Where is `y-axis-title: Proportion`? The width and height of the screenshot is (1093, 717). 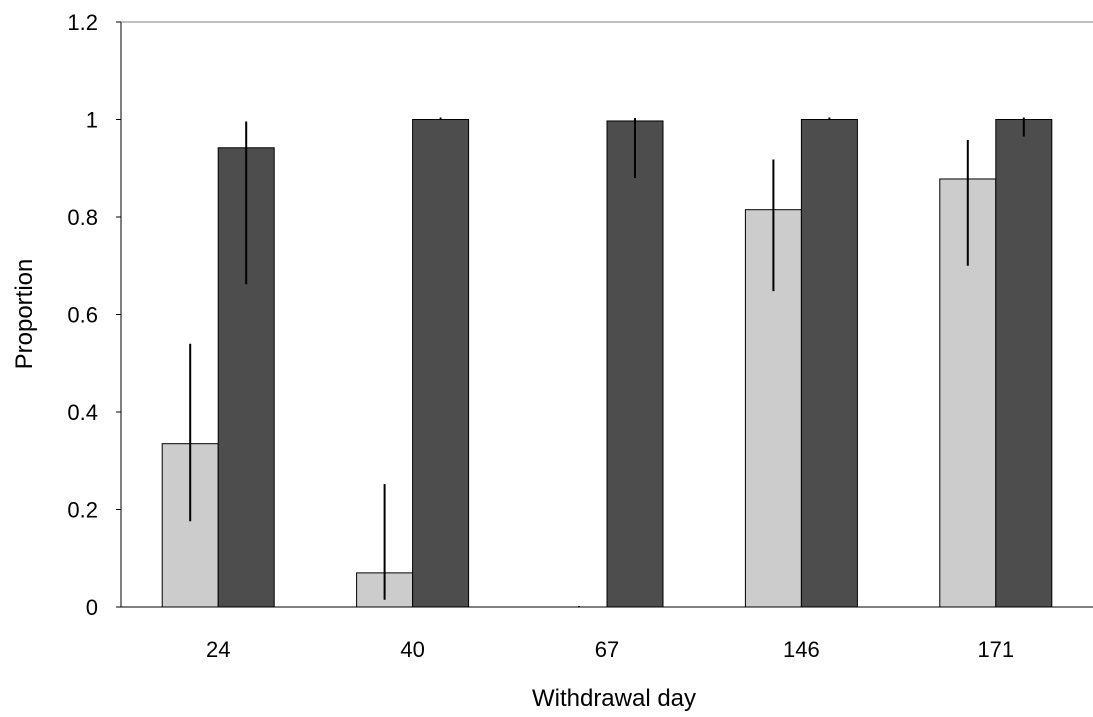 y-axis-title: Proportion is located at coordinates (24, 314).